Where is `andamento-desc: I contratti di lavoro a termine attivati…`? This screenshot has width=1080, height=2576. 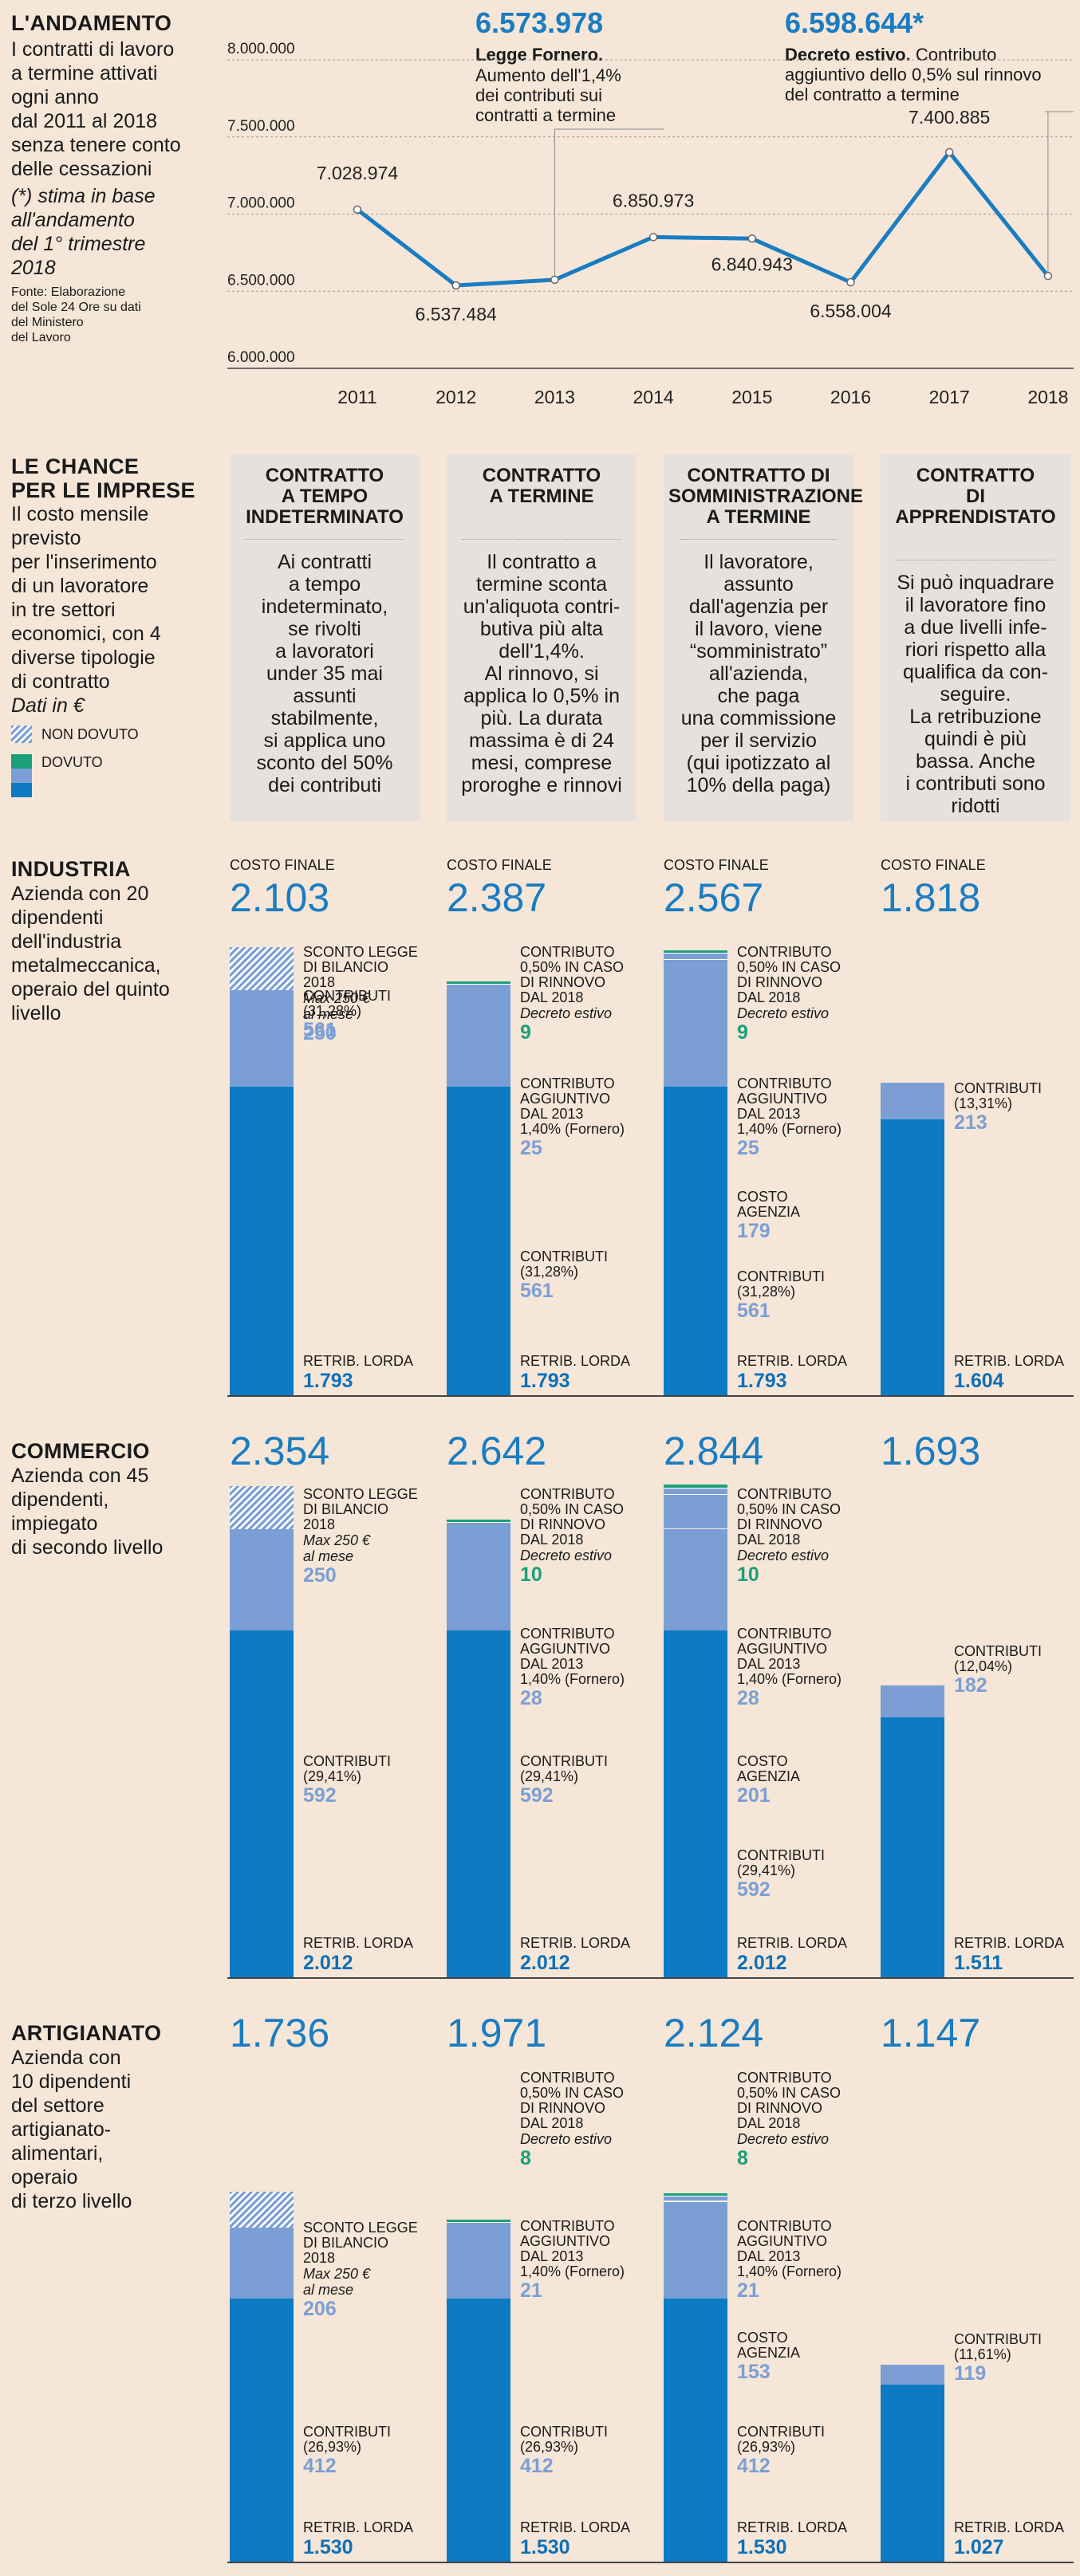 andamento-desc: I contratti di lavoro a termine attivati… is located at coordinates (96, 109).